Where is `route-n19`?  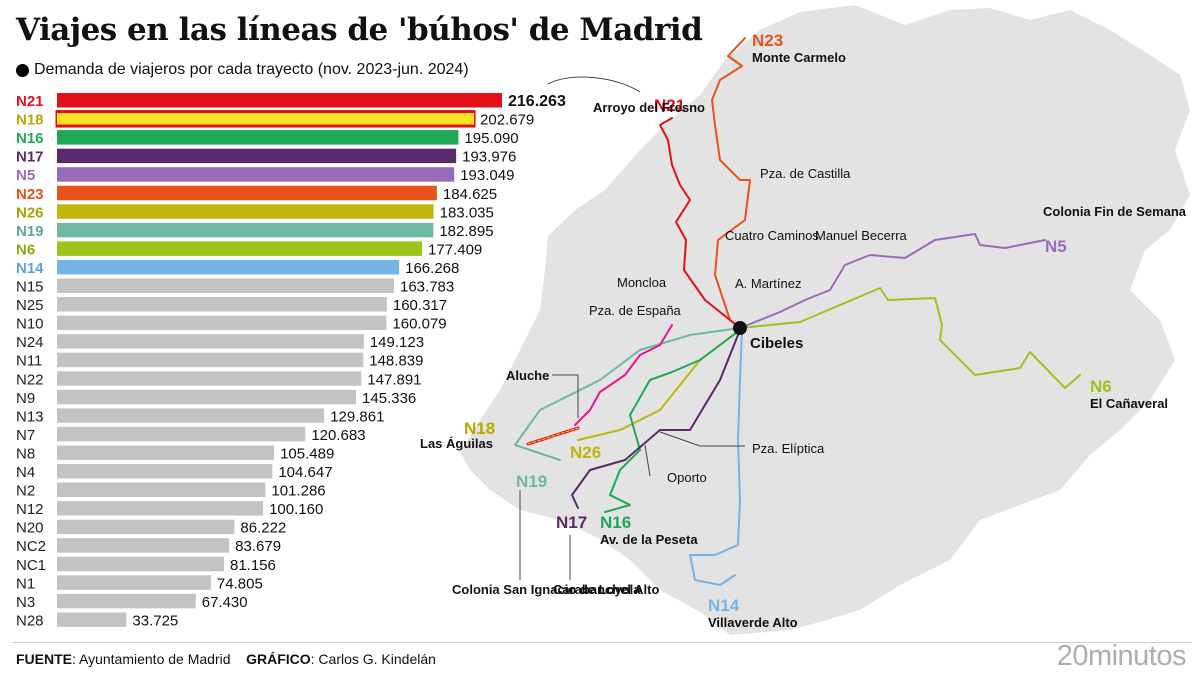 route-n19 is located at coordinates (627, 394).